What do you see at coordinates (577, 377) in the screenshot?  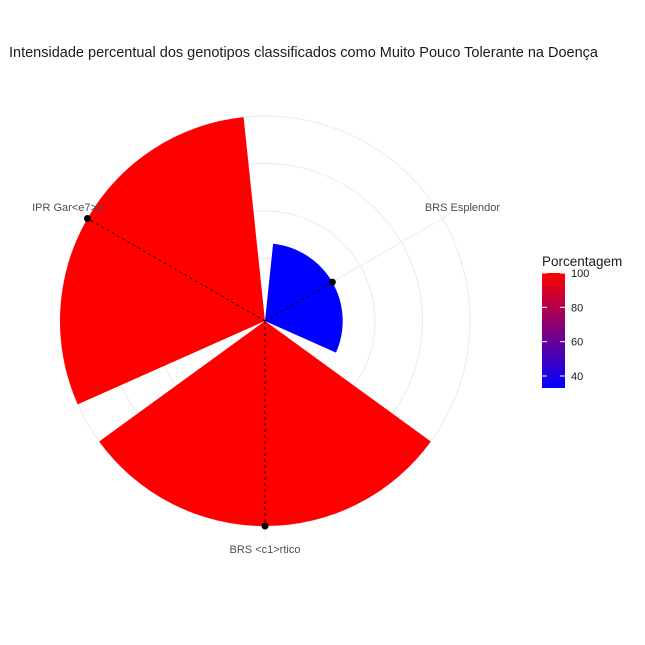 I see `legend-tick-label-4: 40` at bounding box center [577, 377].